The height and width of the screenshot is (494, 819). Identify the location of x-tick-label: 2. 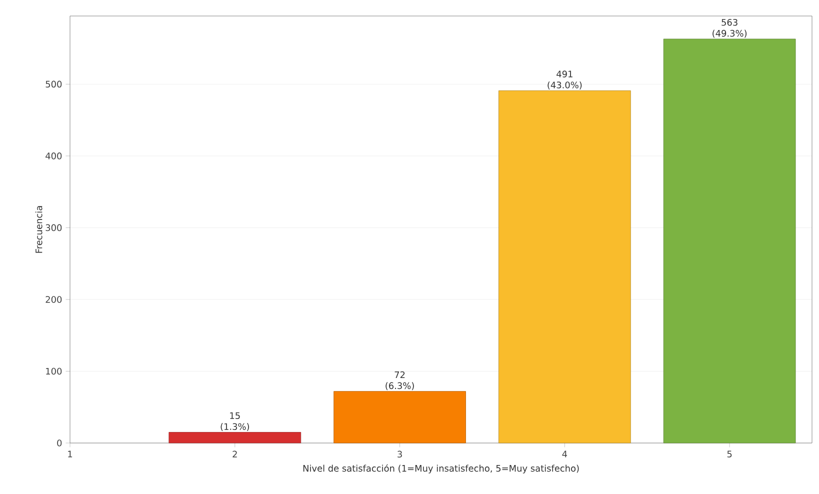
(234, 454).